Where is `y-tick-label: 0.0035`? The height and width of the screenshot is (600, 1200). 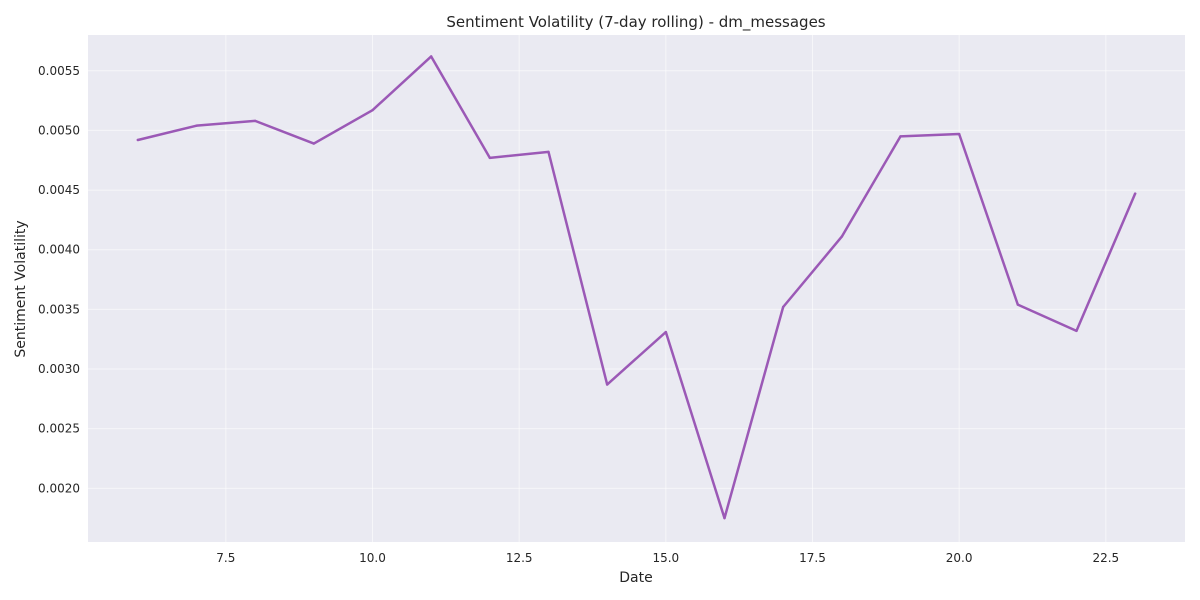 y-tick-label: 0.0035 is located at coordinates (59, 309).